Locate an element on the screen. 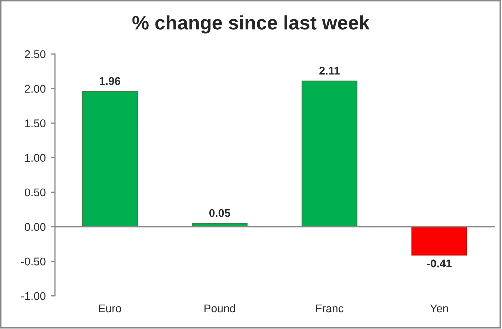 This screenshot has height=329, width=502. data-label: 2.11 is located at coordinates (330, 71).